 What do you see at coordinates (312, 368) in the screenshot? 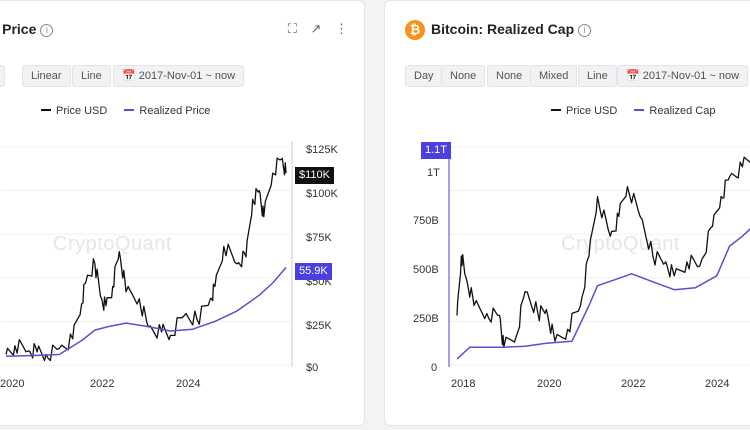
I see `y-tick-label: $0` at bounding box center [312, 368].